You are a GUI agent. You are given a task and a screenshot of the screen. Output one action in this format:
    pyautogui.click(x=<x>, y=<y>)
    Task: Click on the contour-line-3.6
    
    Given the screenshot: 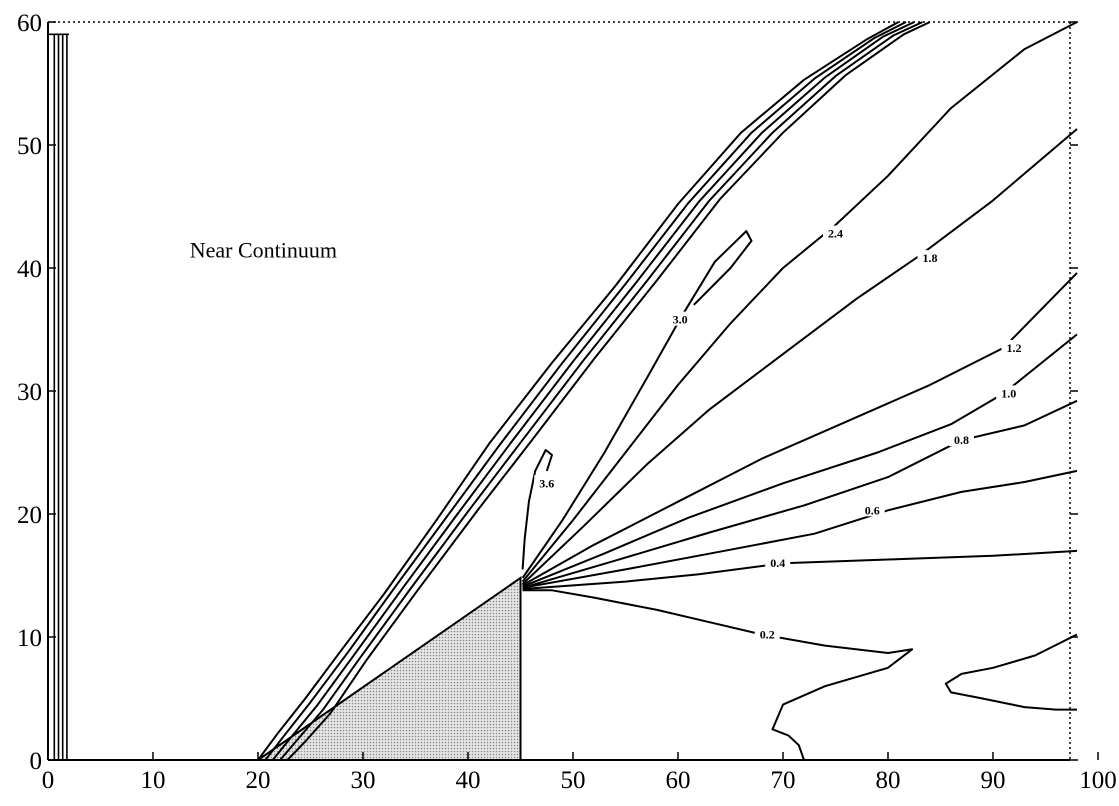 What is the action you would take?
    pyautogui.click(x=537, y=509)
    